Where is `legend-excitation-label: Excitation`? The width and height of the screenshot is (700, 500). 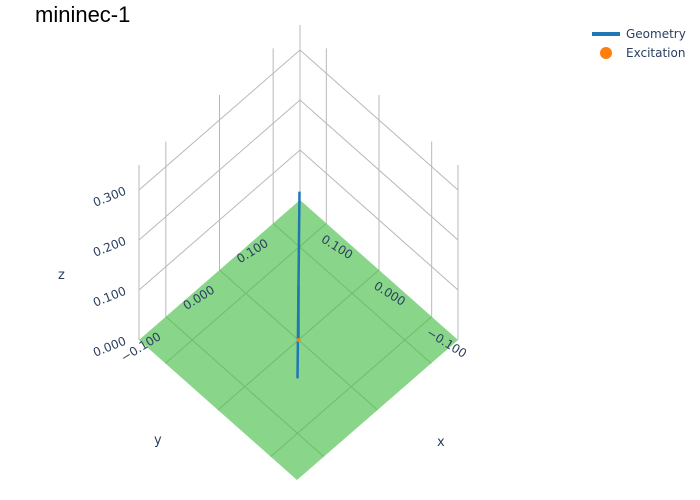 legend-excitation-label: Excitation is located at coordinates (655, 53).